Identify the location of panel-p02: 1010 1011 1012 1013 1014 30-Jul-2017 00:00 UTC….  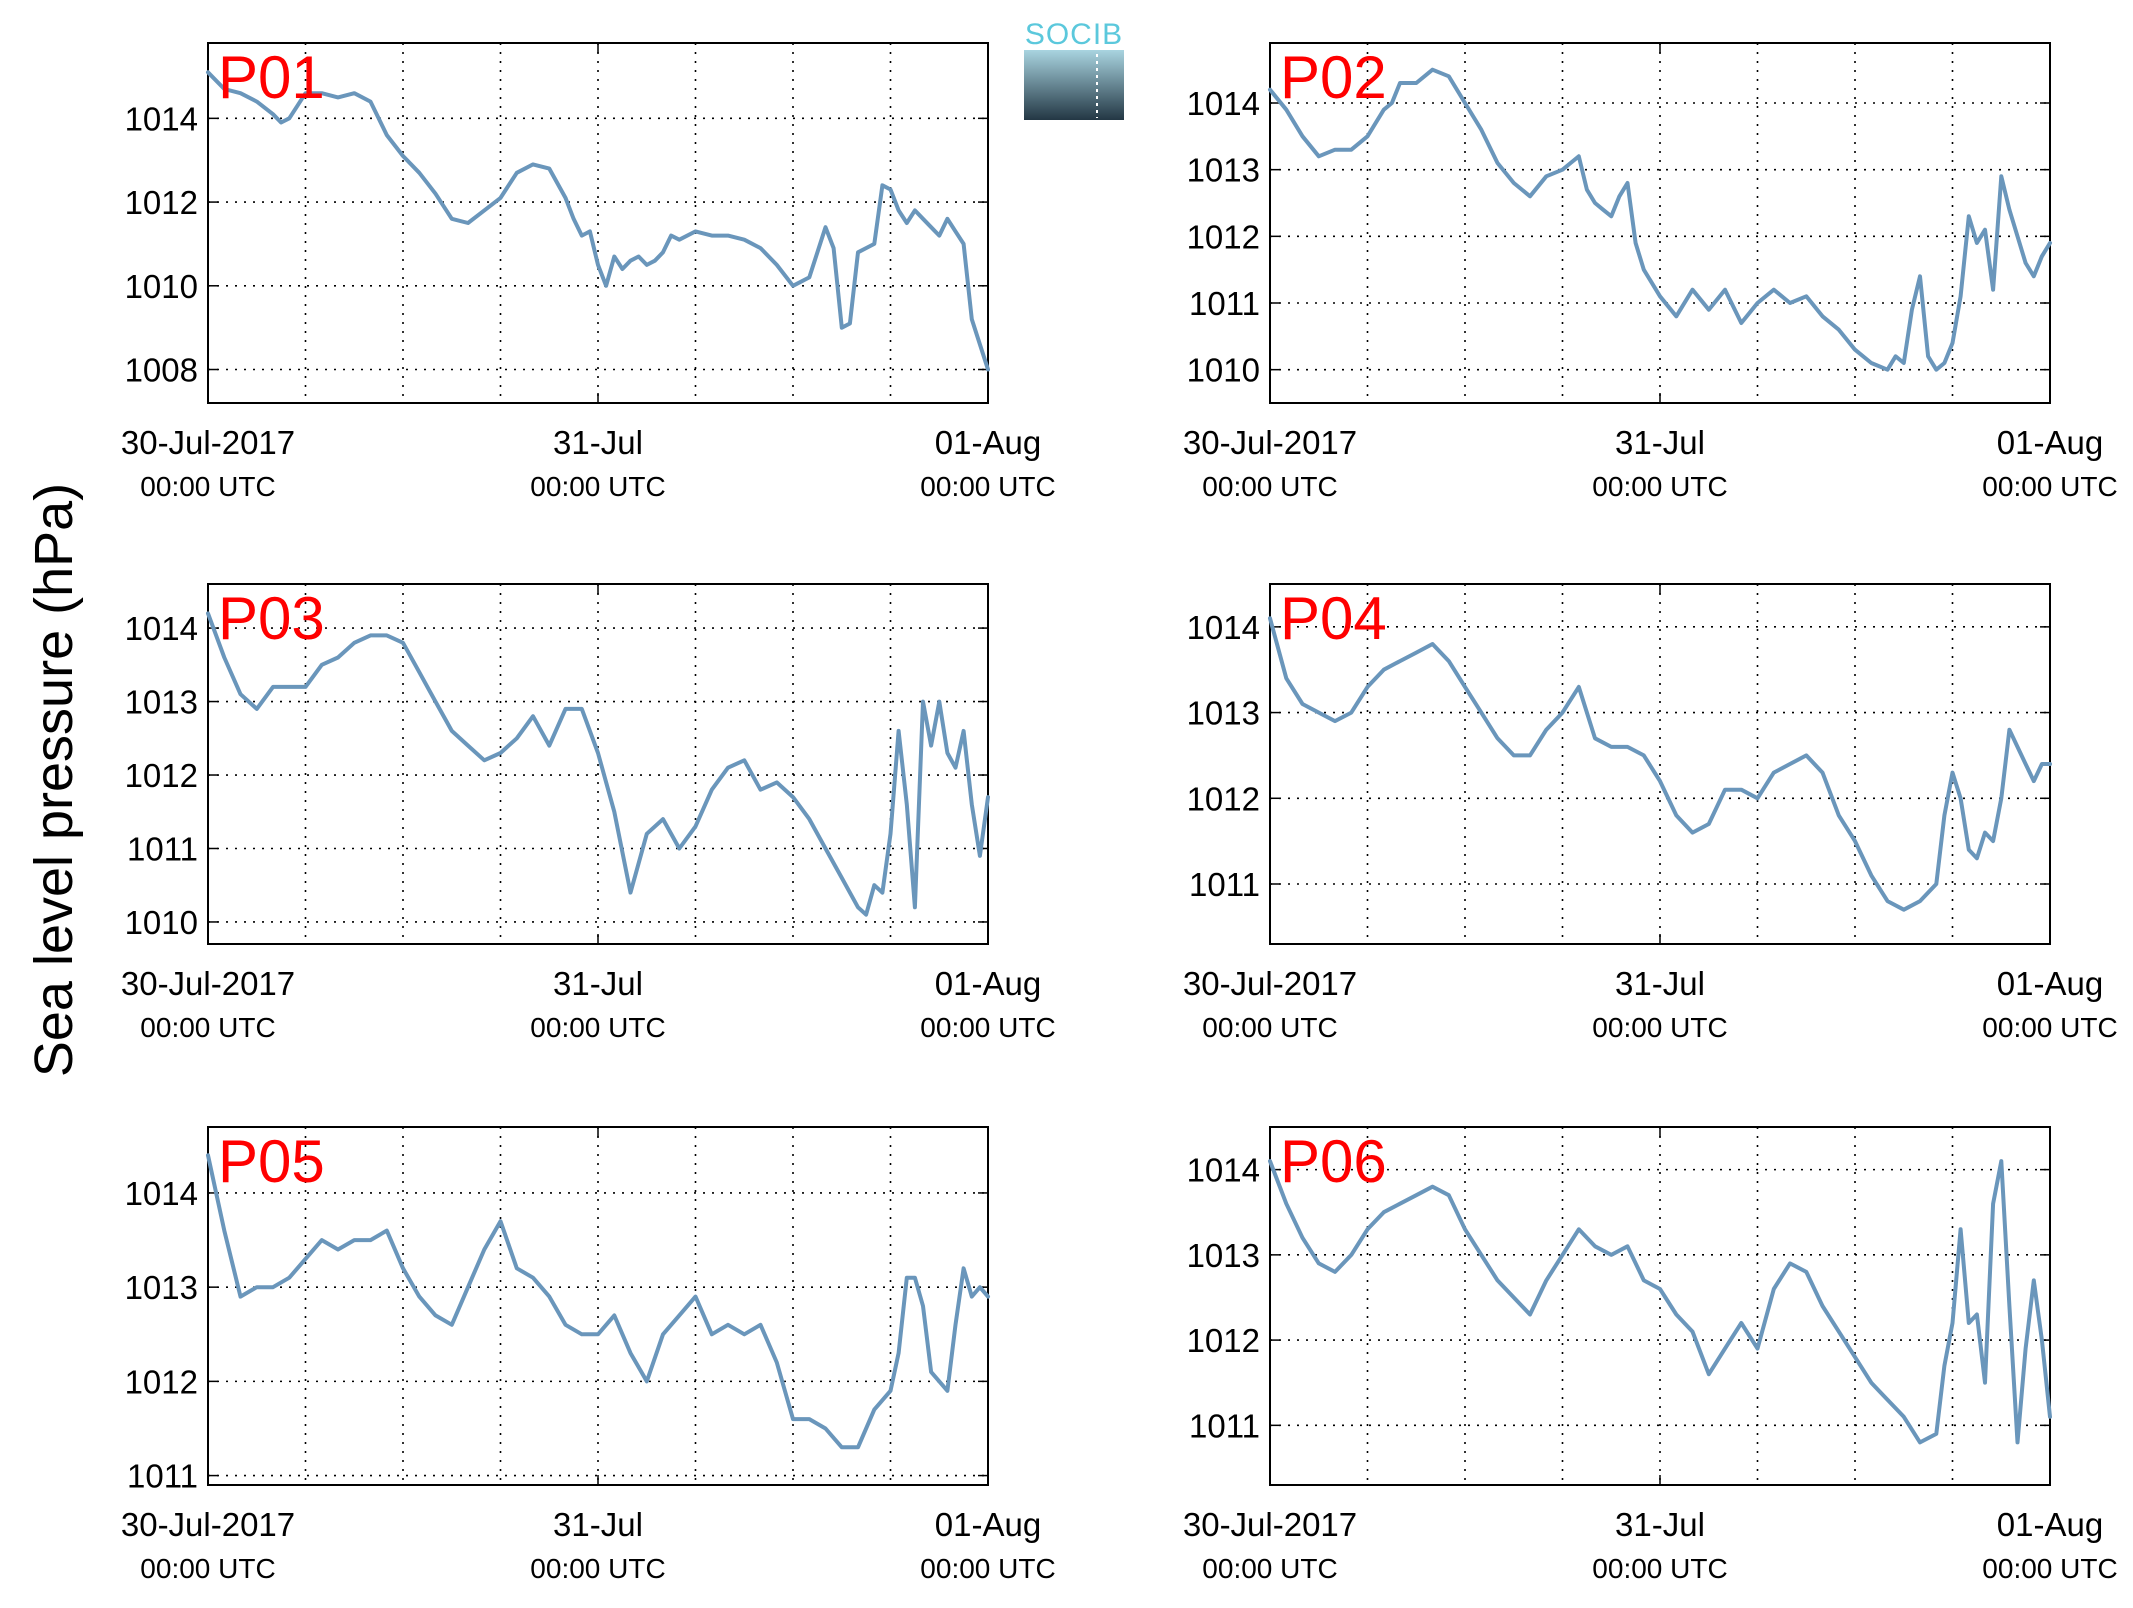
(1650, 272).